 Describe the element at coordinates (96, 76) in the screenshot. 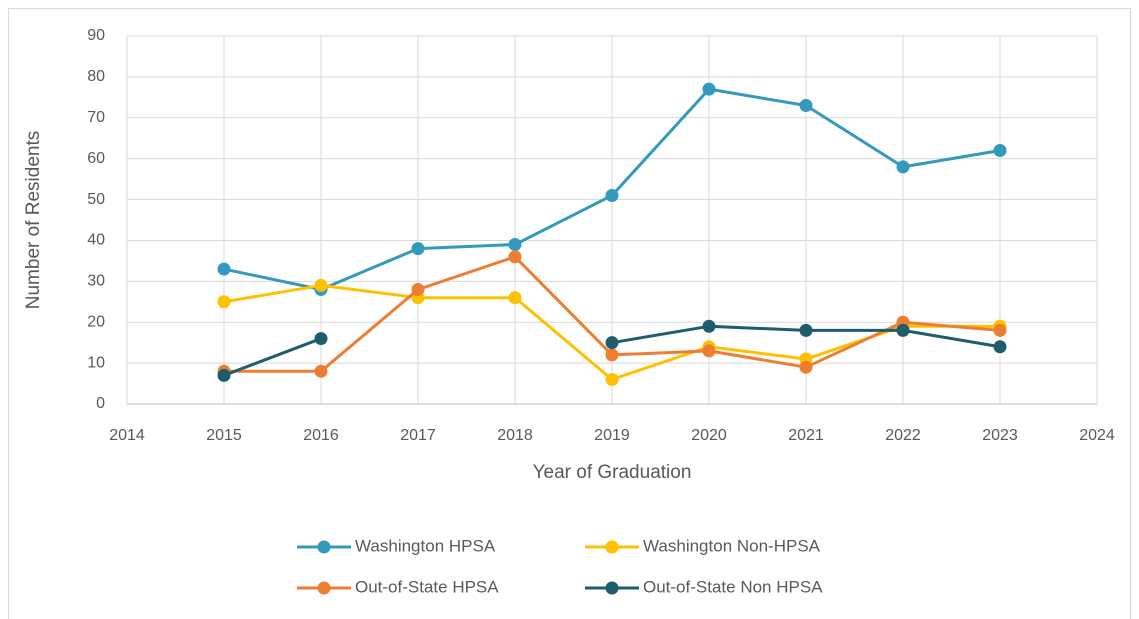

I see `y-tick-label: 80` at that location.